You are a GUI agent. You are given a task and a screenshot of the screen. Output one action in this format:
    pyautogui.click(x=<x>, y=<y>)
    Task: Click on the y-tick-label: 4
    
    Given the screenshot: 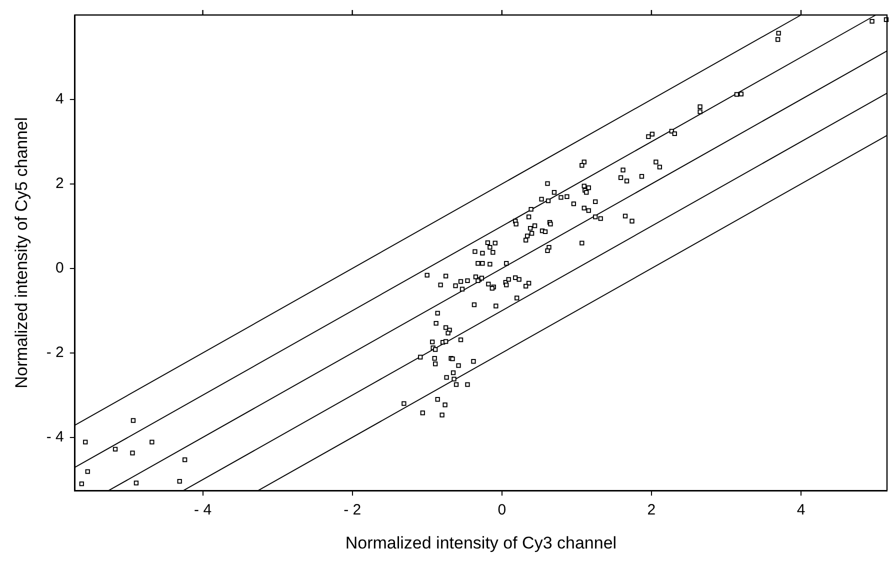 What is the action you would take?
    pyautogui.click(x=60, y=99)
    